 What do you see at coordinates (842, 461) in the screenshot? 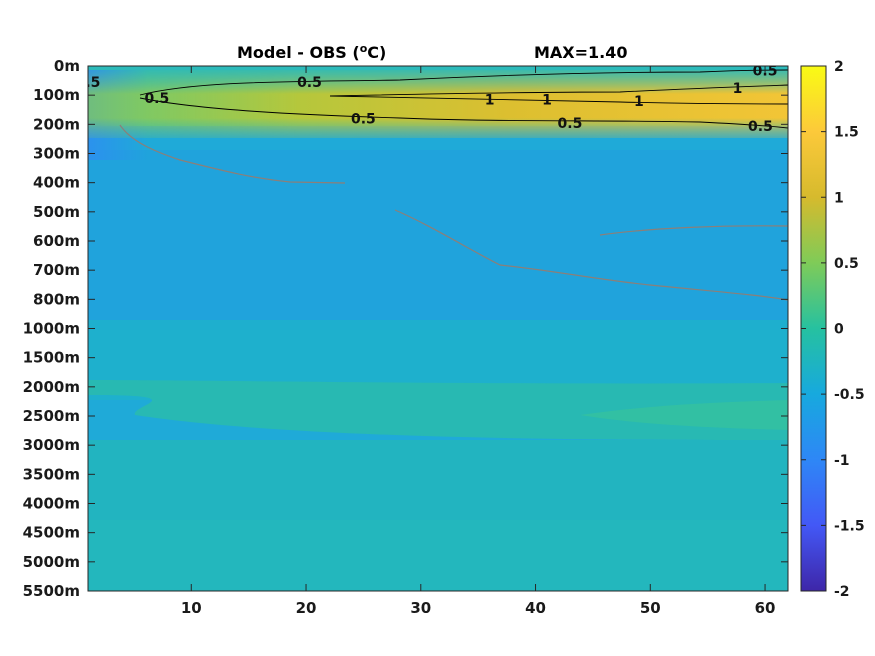
I see `colorbar-tick-label: -1` at bounding box center [842, 461].